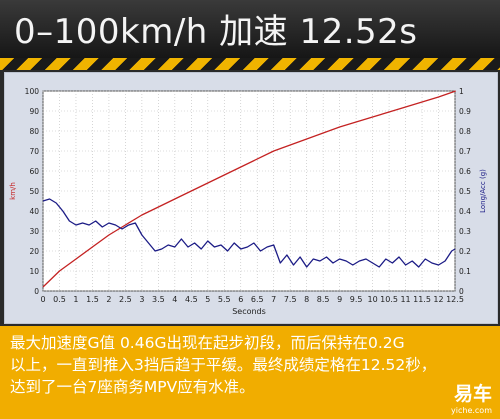 The width and height of the screenshot is (500, 419). What do you see at coordinates (36, 291) in the screenshot?
I see `y-tick-label-left: 0` at bounding box center [36, 291].